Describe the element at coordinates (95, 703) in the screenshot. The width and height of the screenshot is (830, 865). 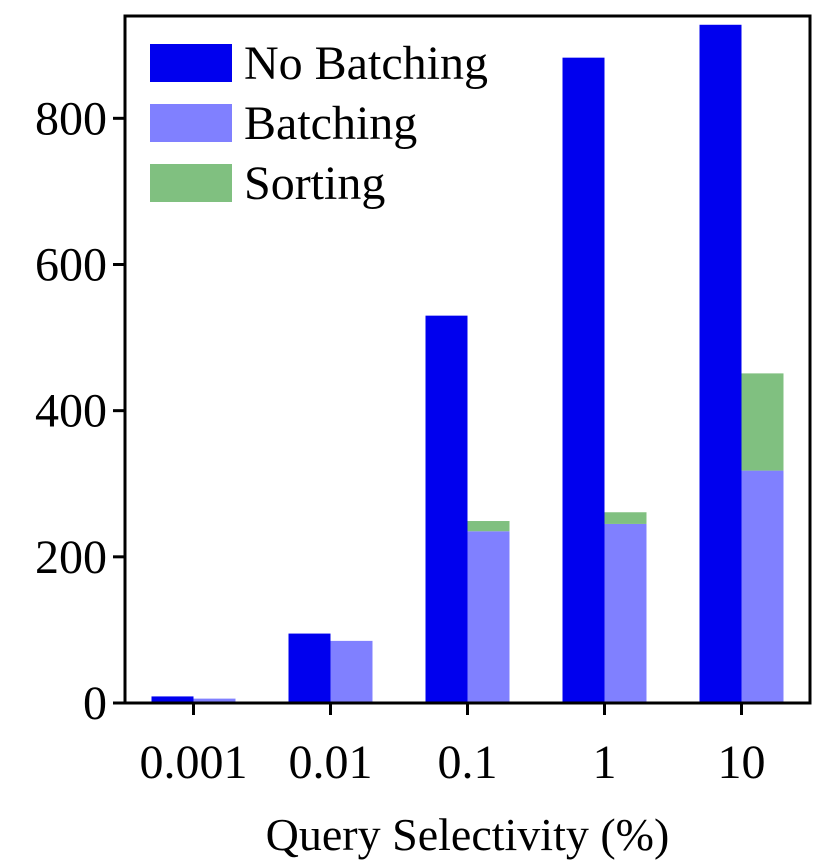
I see `y-tick-label: 0` at that location.